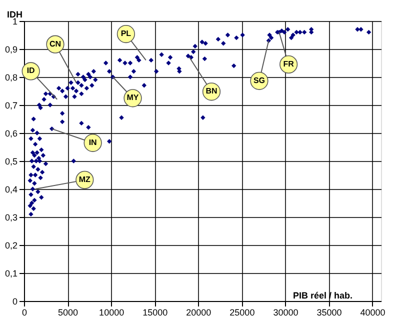  Describe the element at coordinates (199, 313) in the screenshot. I see `x-tick-label: 20000` at that location.